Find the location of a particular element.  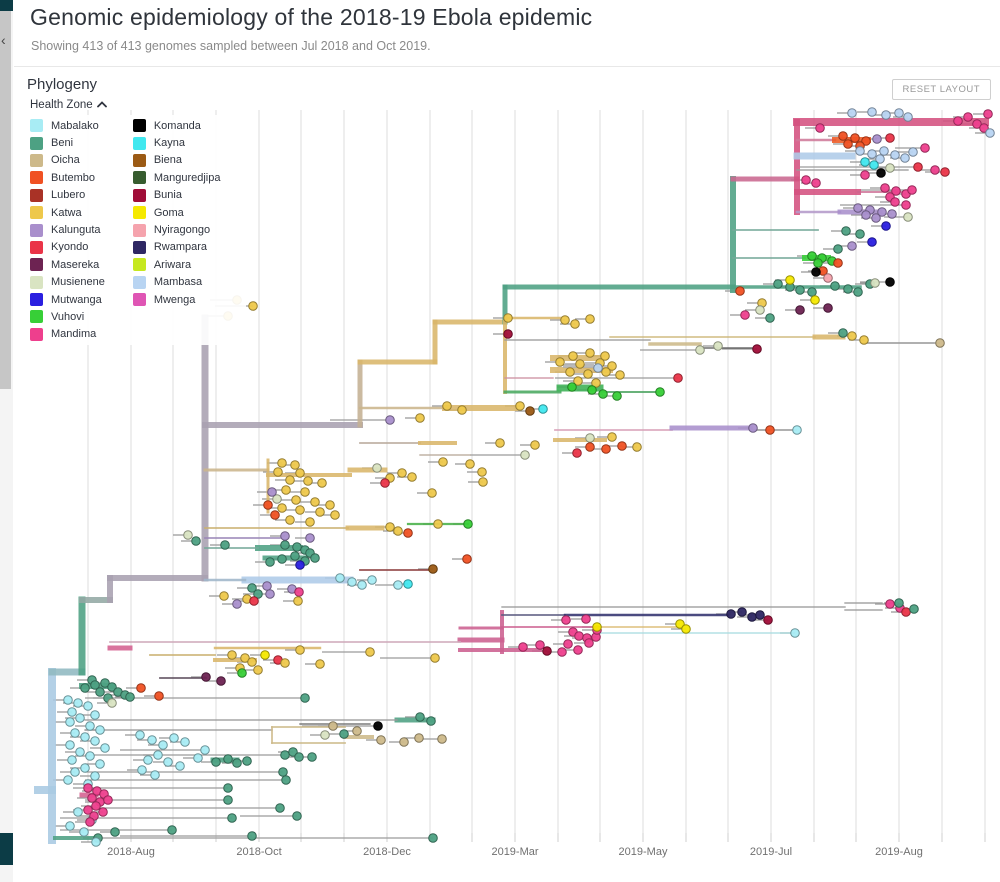

legend-item-kom: Komanda is located at coordinates (187, 125).